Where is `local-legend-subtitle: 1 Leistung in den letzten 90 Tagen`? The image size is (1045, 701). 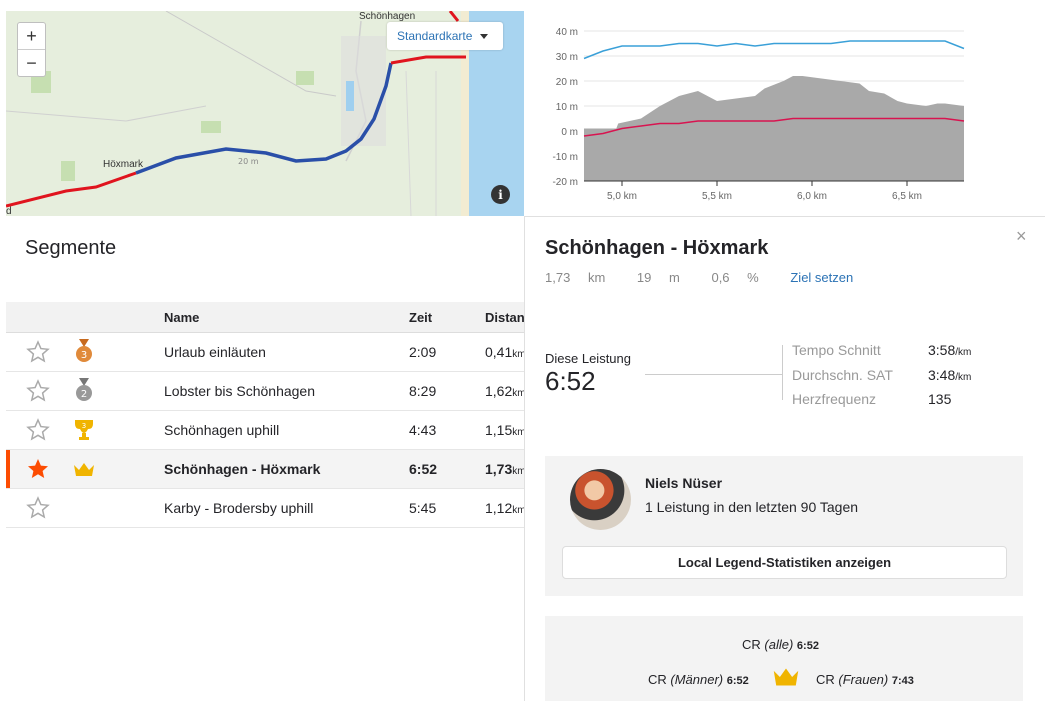 local-legend-subtitle: 1 Leistung in den letzten 90 Tagen is located at coordinates (752, 507).